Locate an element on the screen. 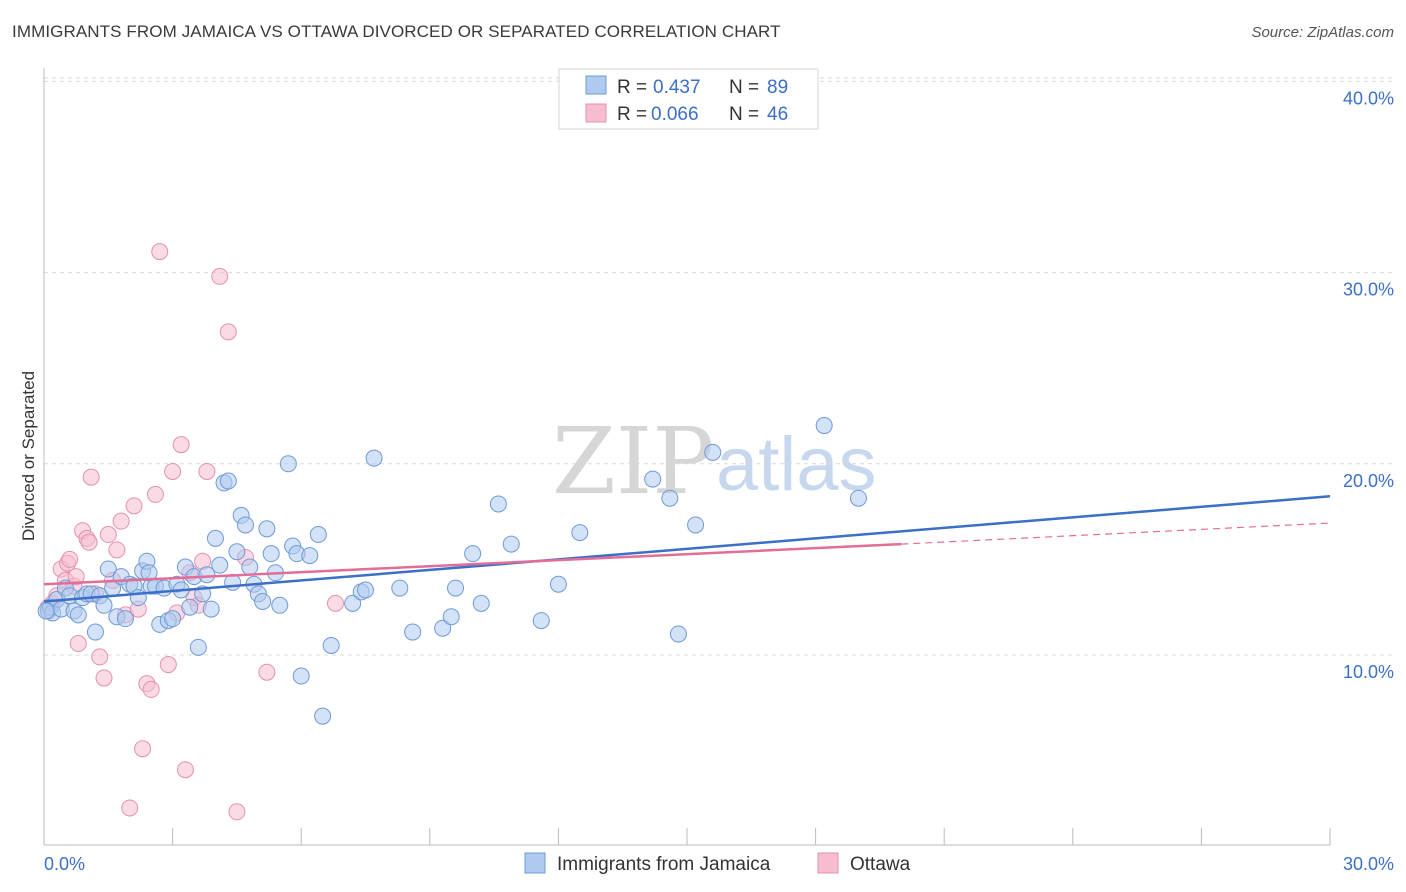 Image resolution: width=1406 pixels, height=892 pixels. legend-r-value-1: 0.437 is located at coordinates (677, 87).